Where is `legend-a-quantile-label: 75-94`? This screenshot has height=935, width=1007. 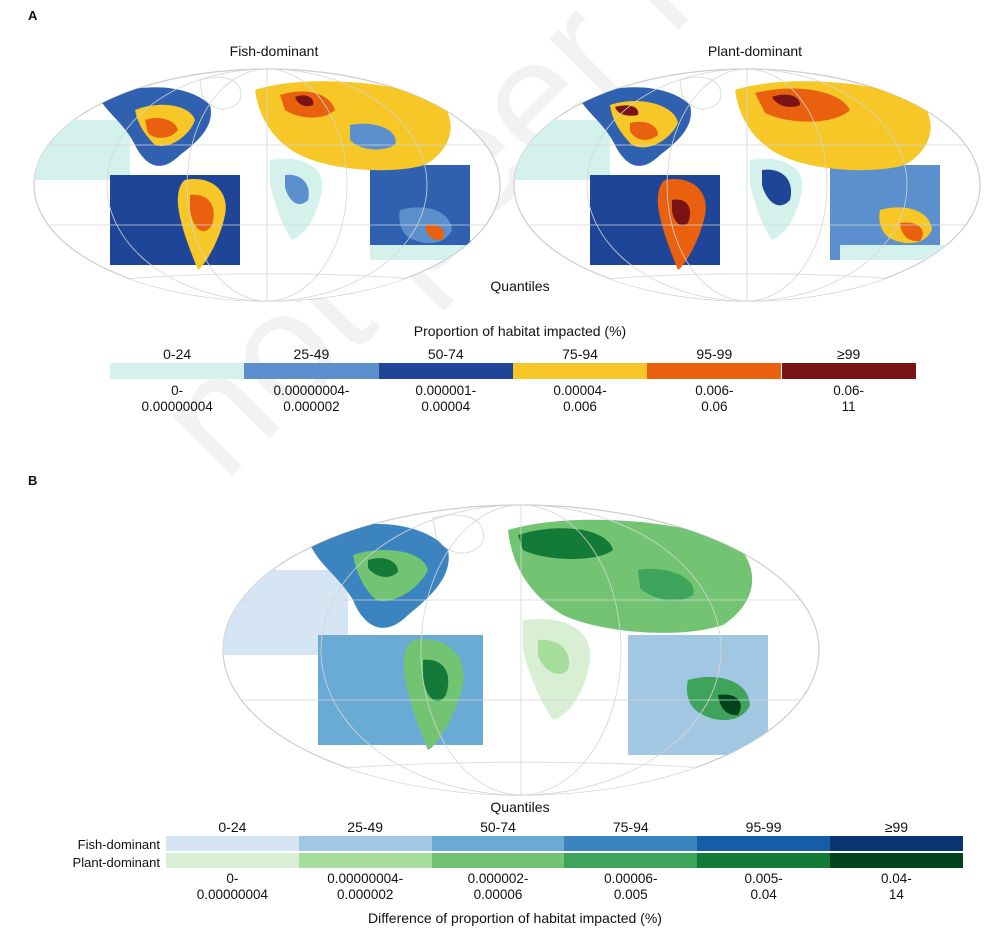 legend-a-quantile-label: 75-94 is located at coordinates (580, 354).